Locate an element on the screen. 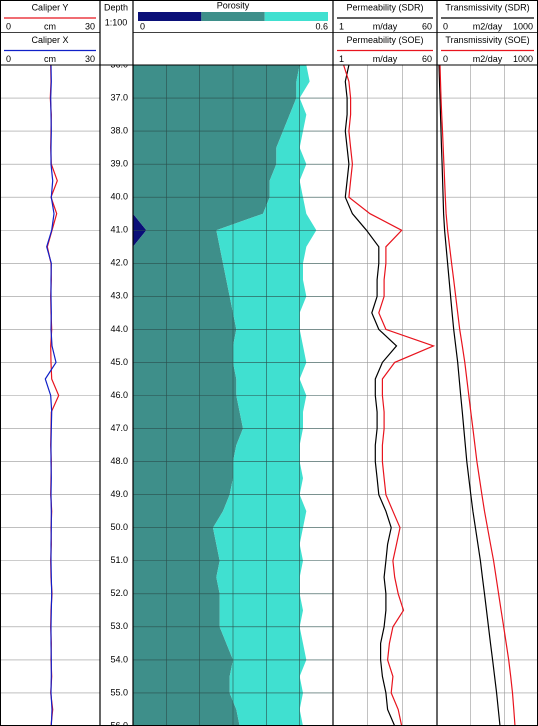 This screenshot has width=538, height=726. depth-title: Depth is located at coordinates (116, 7).